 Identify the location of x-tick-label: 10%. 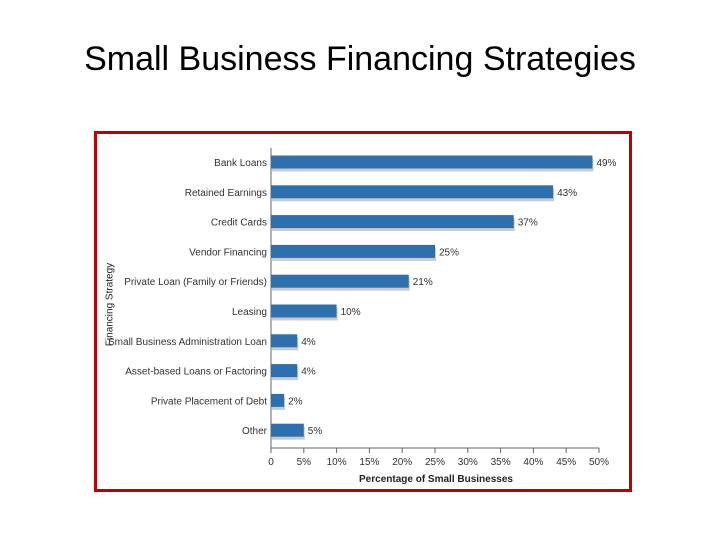
(337, 462).